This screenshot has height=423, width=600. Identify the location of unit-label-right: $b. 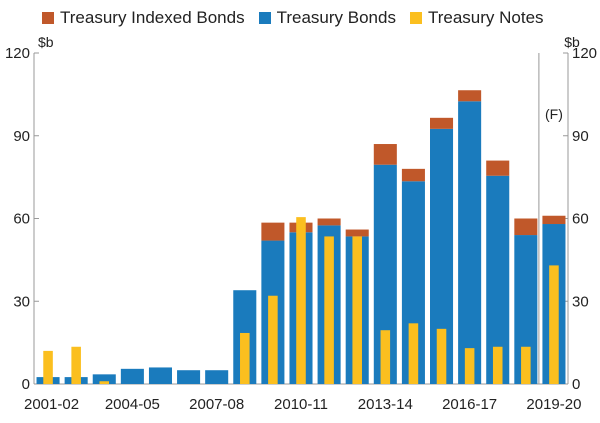
(572, 42).